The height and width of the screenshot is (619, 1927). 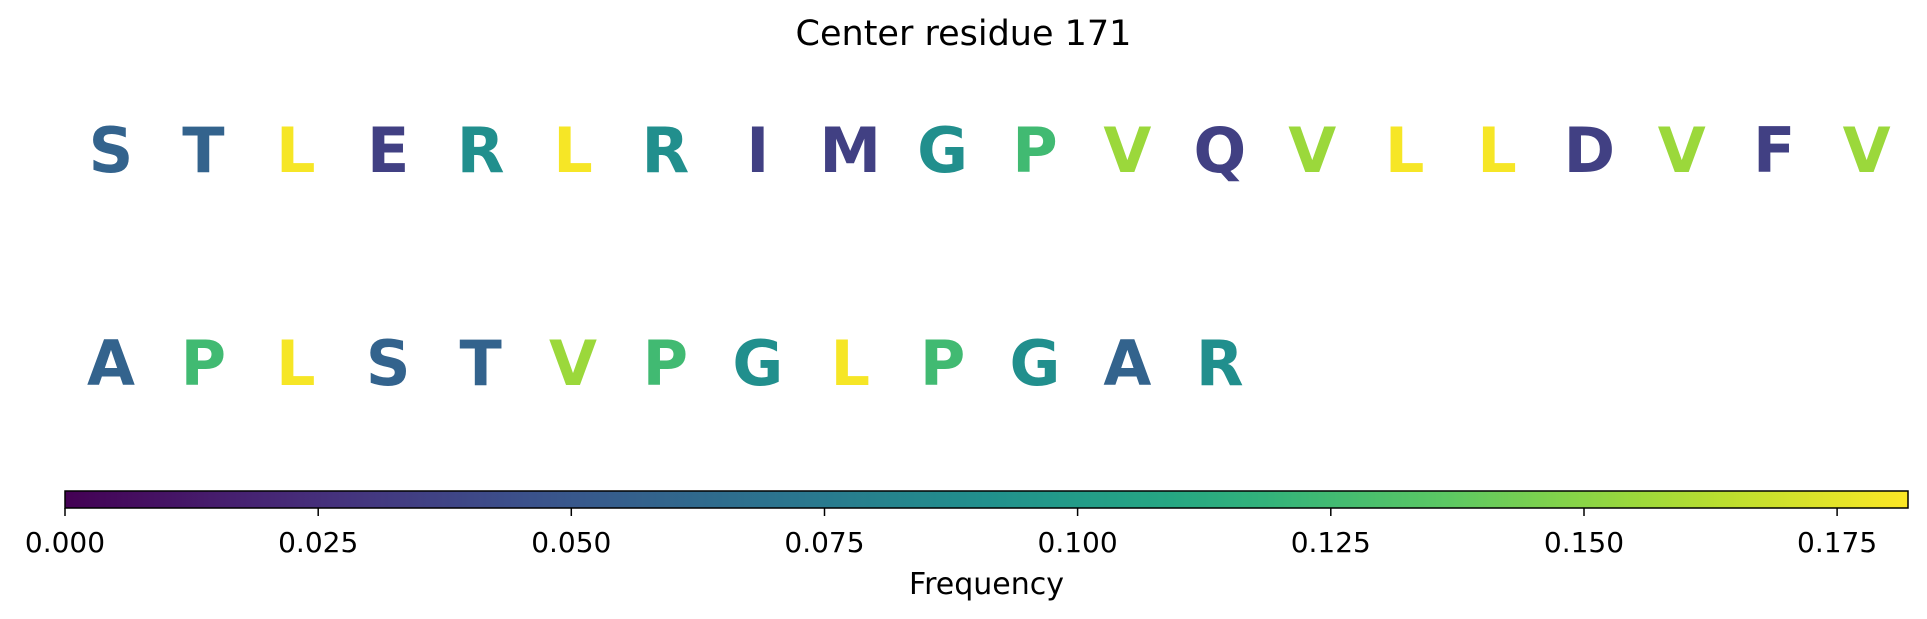 What do you see at coordinates (65, 542) in the screenshot?
I see `colorbar-tick-label: 0.000` at bounding box center [65, 542].